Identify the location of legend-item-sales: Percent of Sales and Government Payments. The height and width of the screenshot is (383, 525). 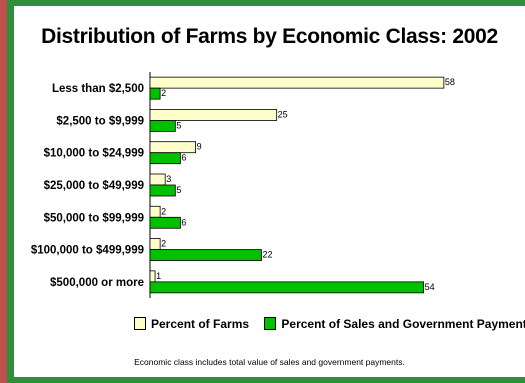
(394, 324).